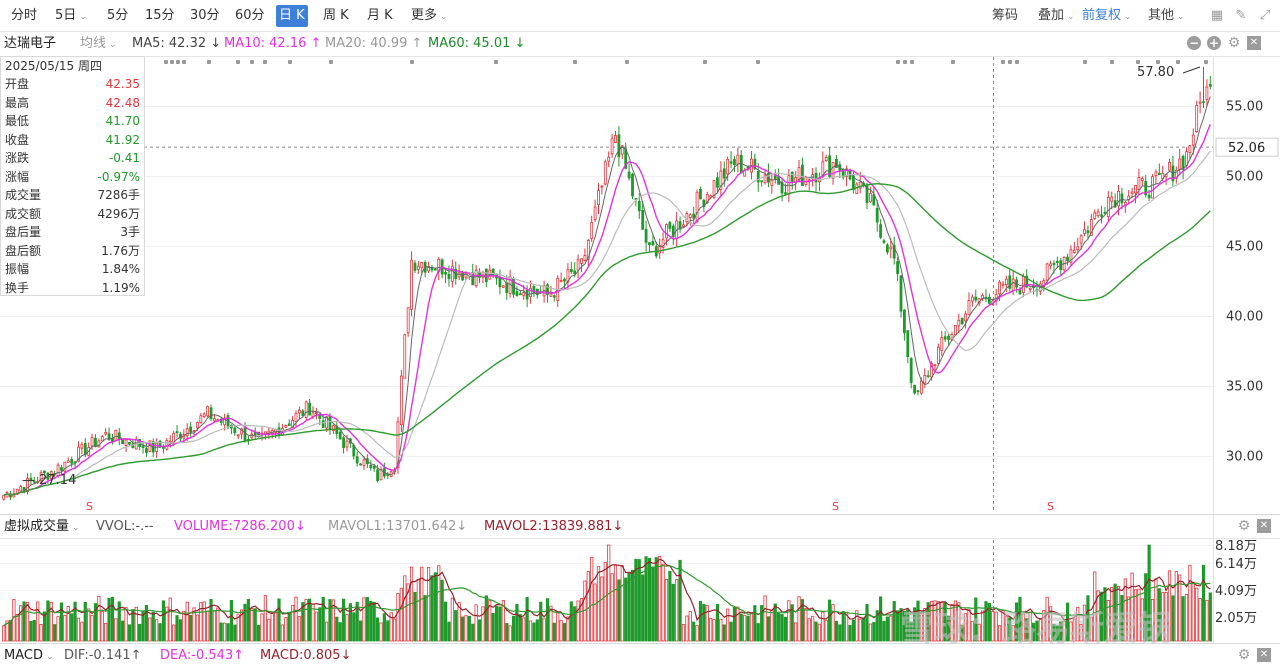  I want to click on period-tab-daily: 日 K, so click(292, 16).